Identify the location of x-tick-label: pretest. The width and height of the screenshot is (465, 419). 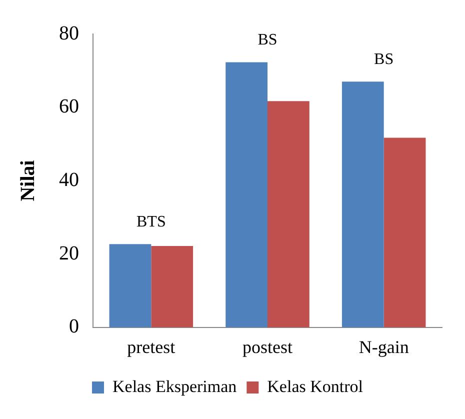
(151, 346).